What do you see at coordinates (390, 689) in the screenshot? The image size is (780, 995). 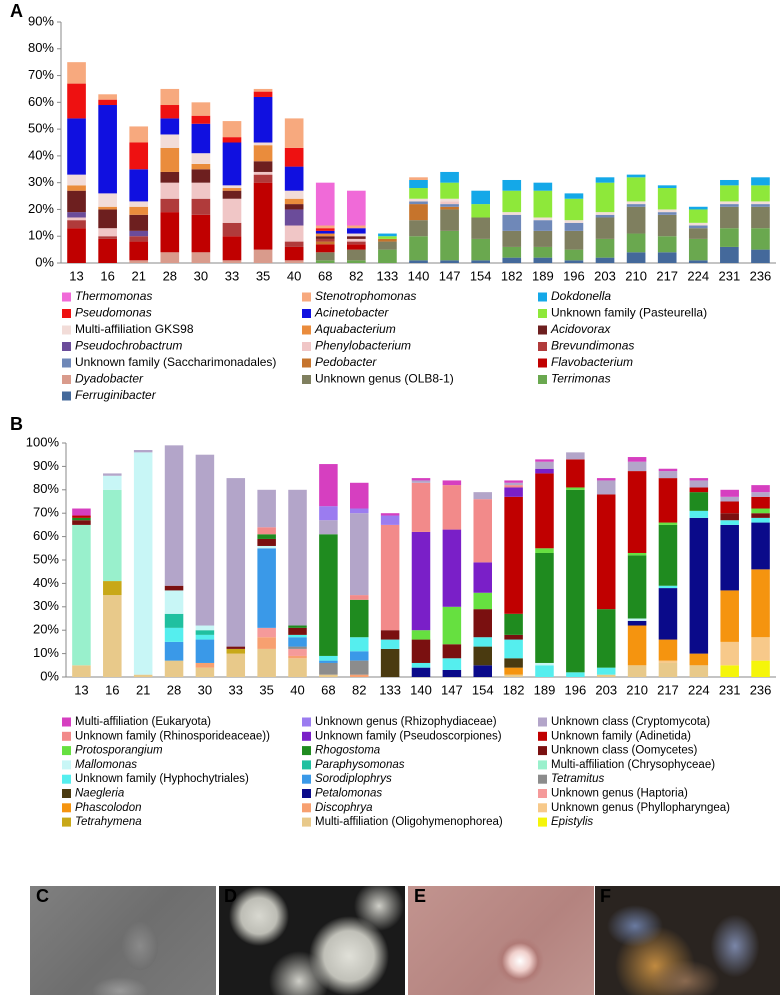 I see `x-tick-label: 133` at bounding box center [390, 689].